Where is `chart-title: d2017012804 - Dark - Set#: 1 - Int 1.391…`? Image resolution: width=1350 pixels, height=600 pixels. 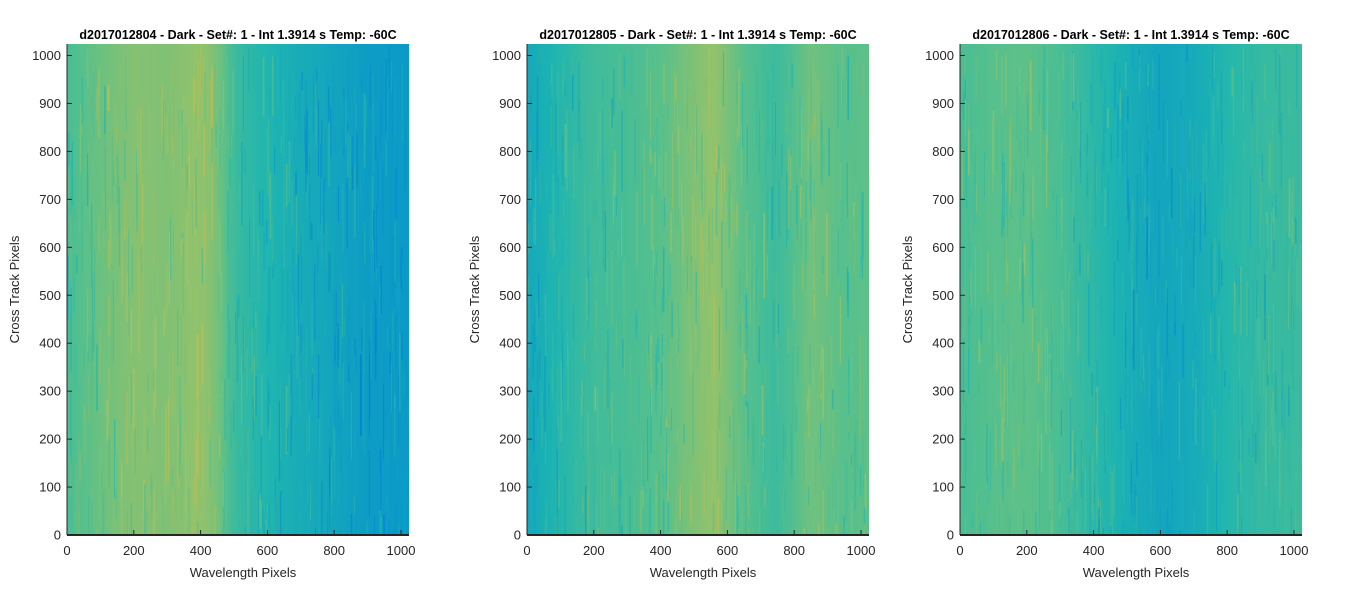 chart-title: d2017012804 - Dark - Set#: 1 - Int 1.391… is located at coordinates (237, 35).